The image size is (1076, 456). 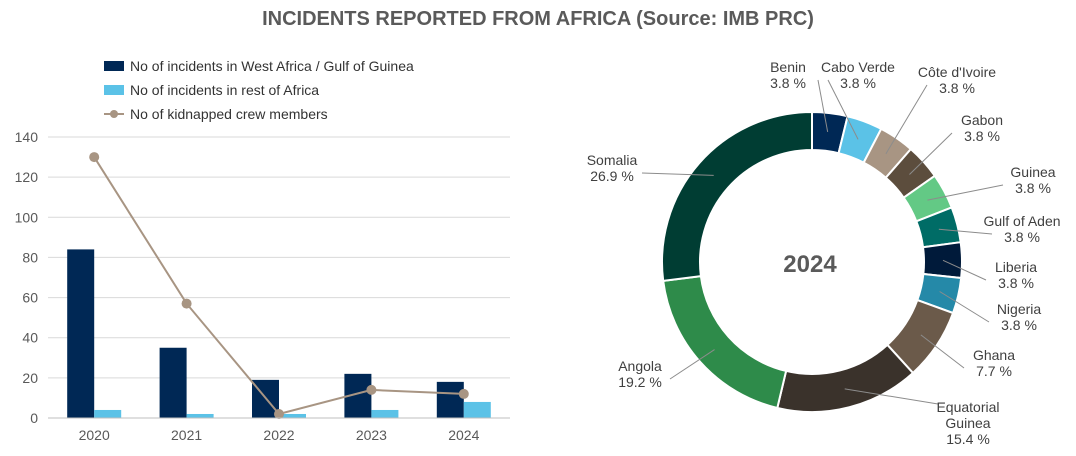 What do you see at coordinates (27, 137) in the screenshot?
I see `y-tick-label: 140` at bounding box center [27, 137].